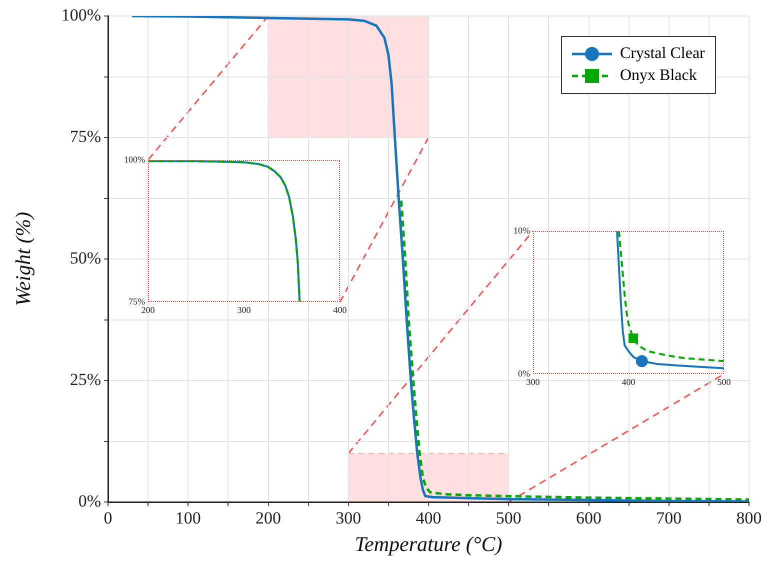 The height and width of the screenshot is (570, 766). Describe the element at coordinates (85, 258) in the screenshot. I see `y-tick-label: 50%` at that location.